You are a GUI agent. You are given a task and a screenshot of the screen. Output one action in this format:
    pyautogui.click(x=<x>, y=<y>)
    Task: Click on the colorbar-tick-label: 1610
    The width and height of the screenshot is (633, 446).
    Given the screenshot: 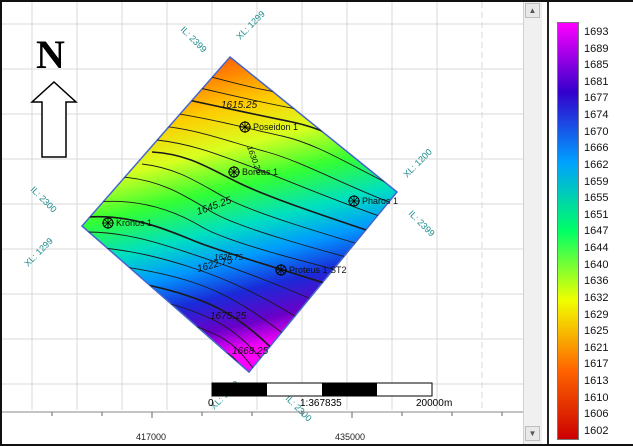 What is the action you would take?
    pyautogui.click(x=596, y=398)
    